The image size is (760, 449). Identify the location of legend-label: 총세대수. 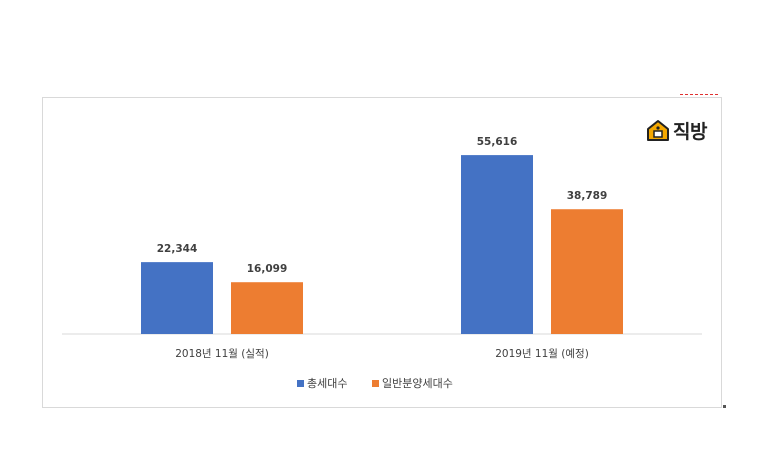
(327, 383).